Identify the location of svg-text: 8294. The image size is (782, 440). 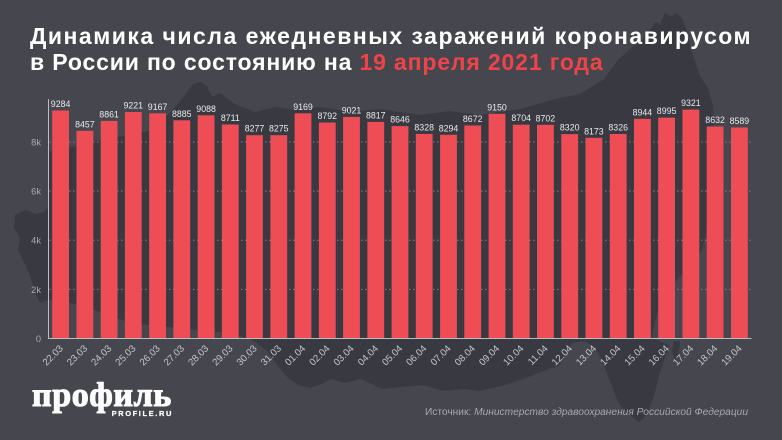
(449, 128).